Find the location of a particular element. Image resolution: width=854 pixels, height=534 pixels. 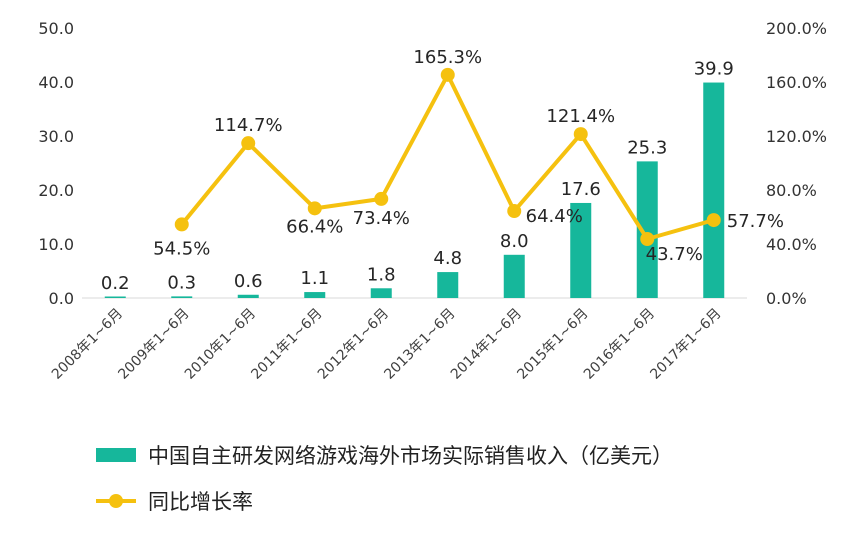

growth-value-label: 43.7% is located at coordinates (674, 254).